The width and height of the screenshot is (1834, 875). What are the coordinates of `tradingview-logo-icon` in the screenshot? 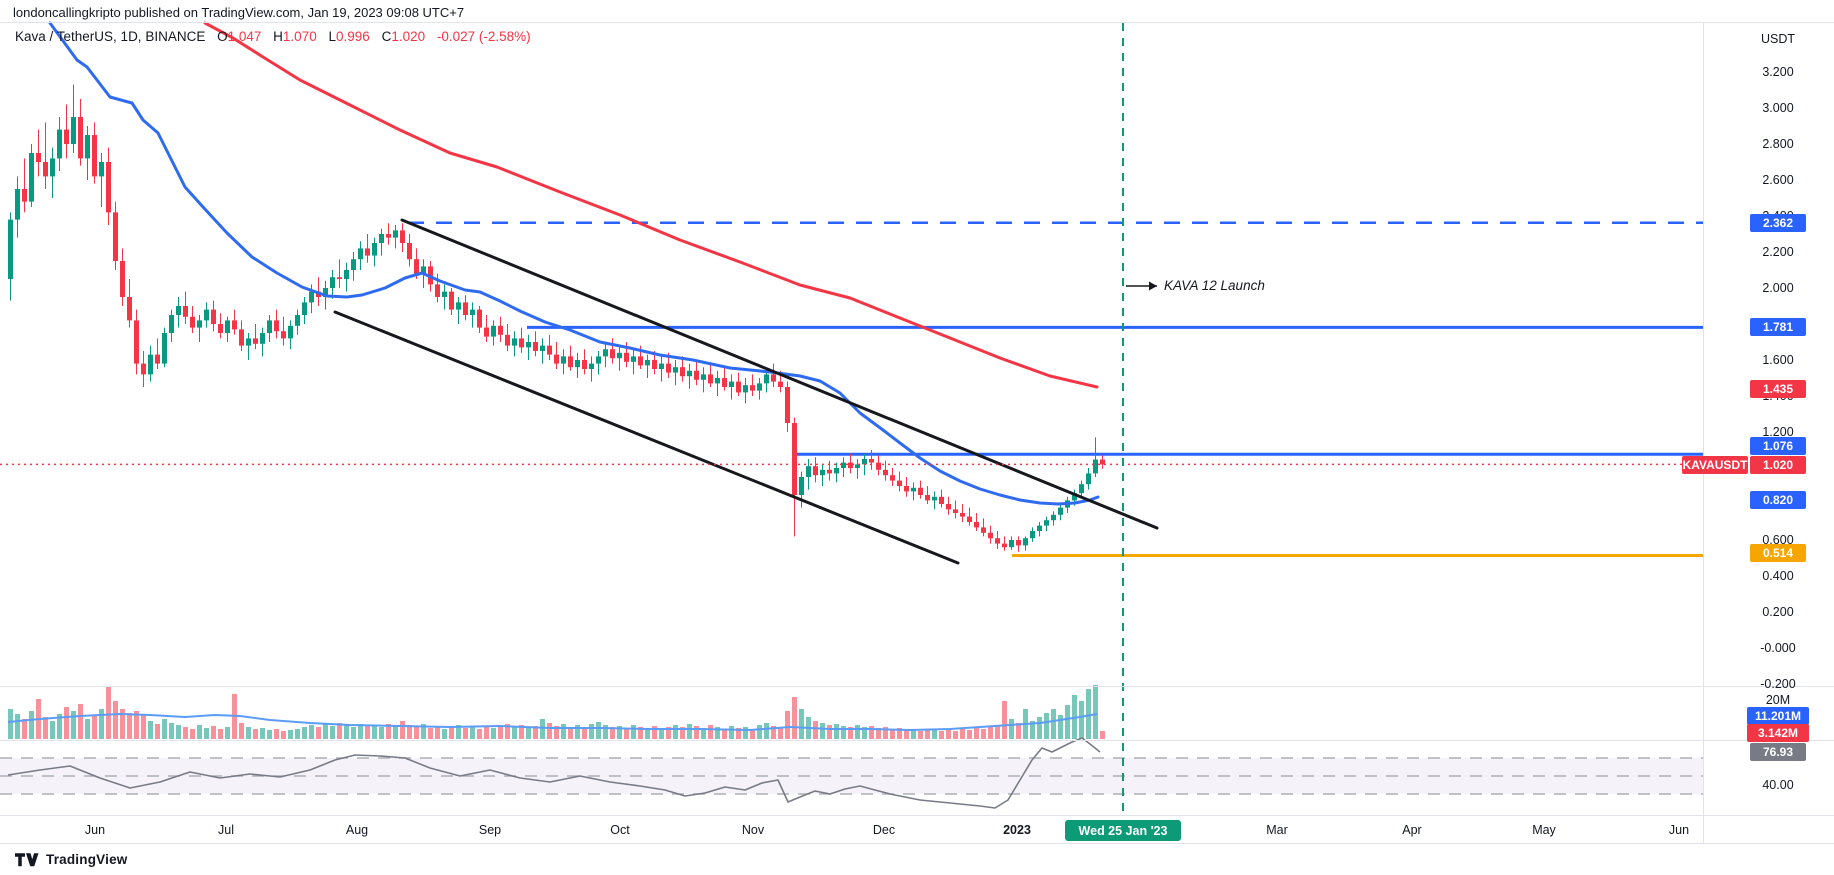 It's located at (27, 859).